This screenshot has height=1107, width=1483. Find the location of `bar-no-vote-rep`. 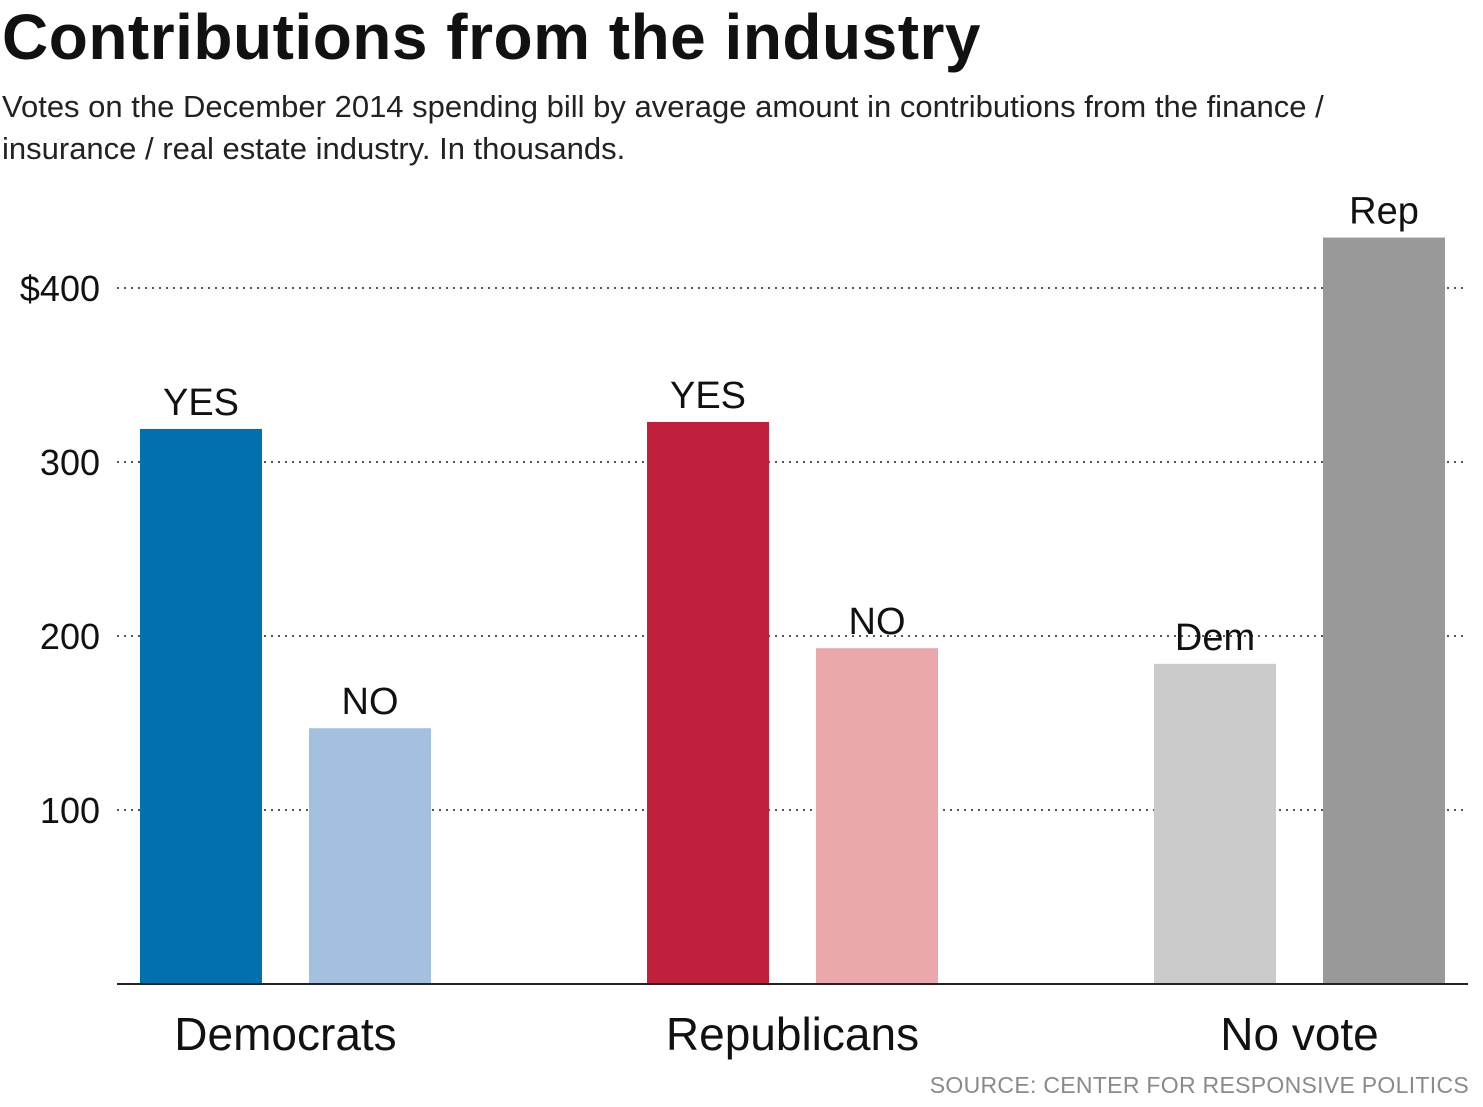

bar-no-vote-rep is located at coordinates (1384, 611).